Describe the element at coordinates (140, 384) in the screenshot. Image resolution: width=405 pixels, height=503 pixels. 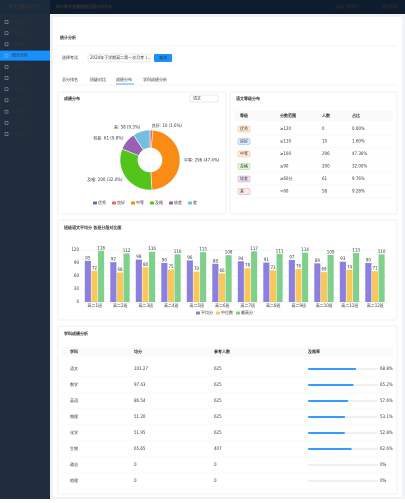
I see `cell: 97.43` at that location.